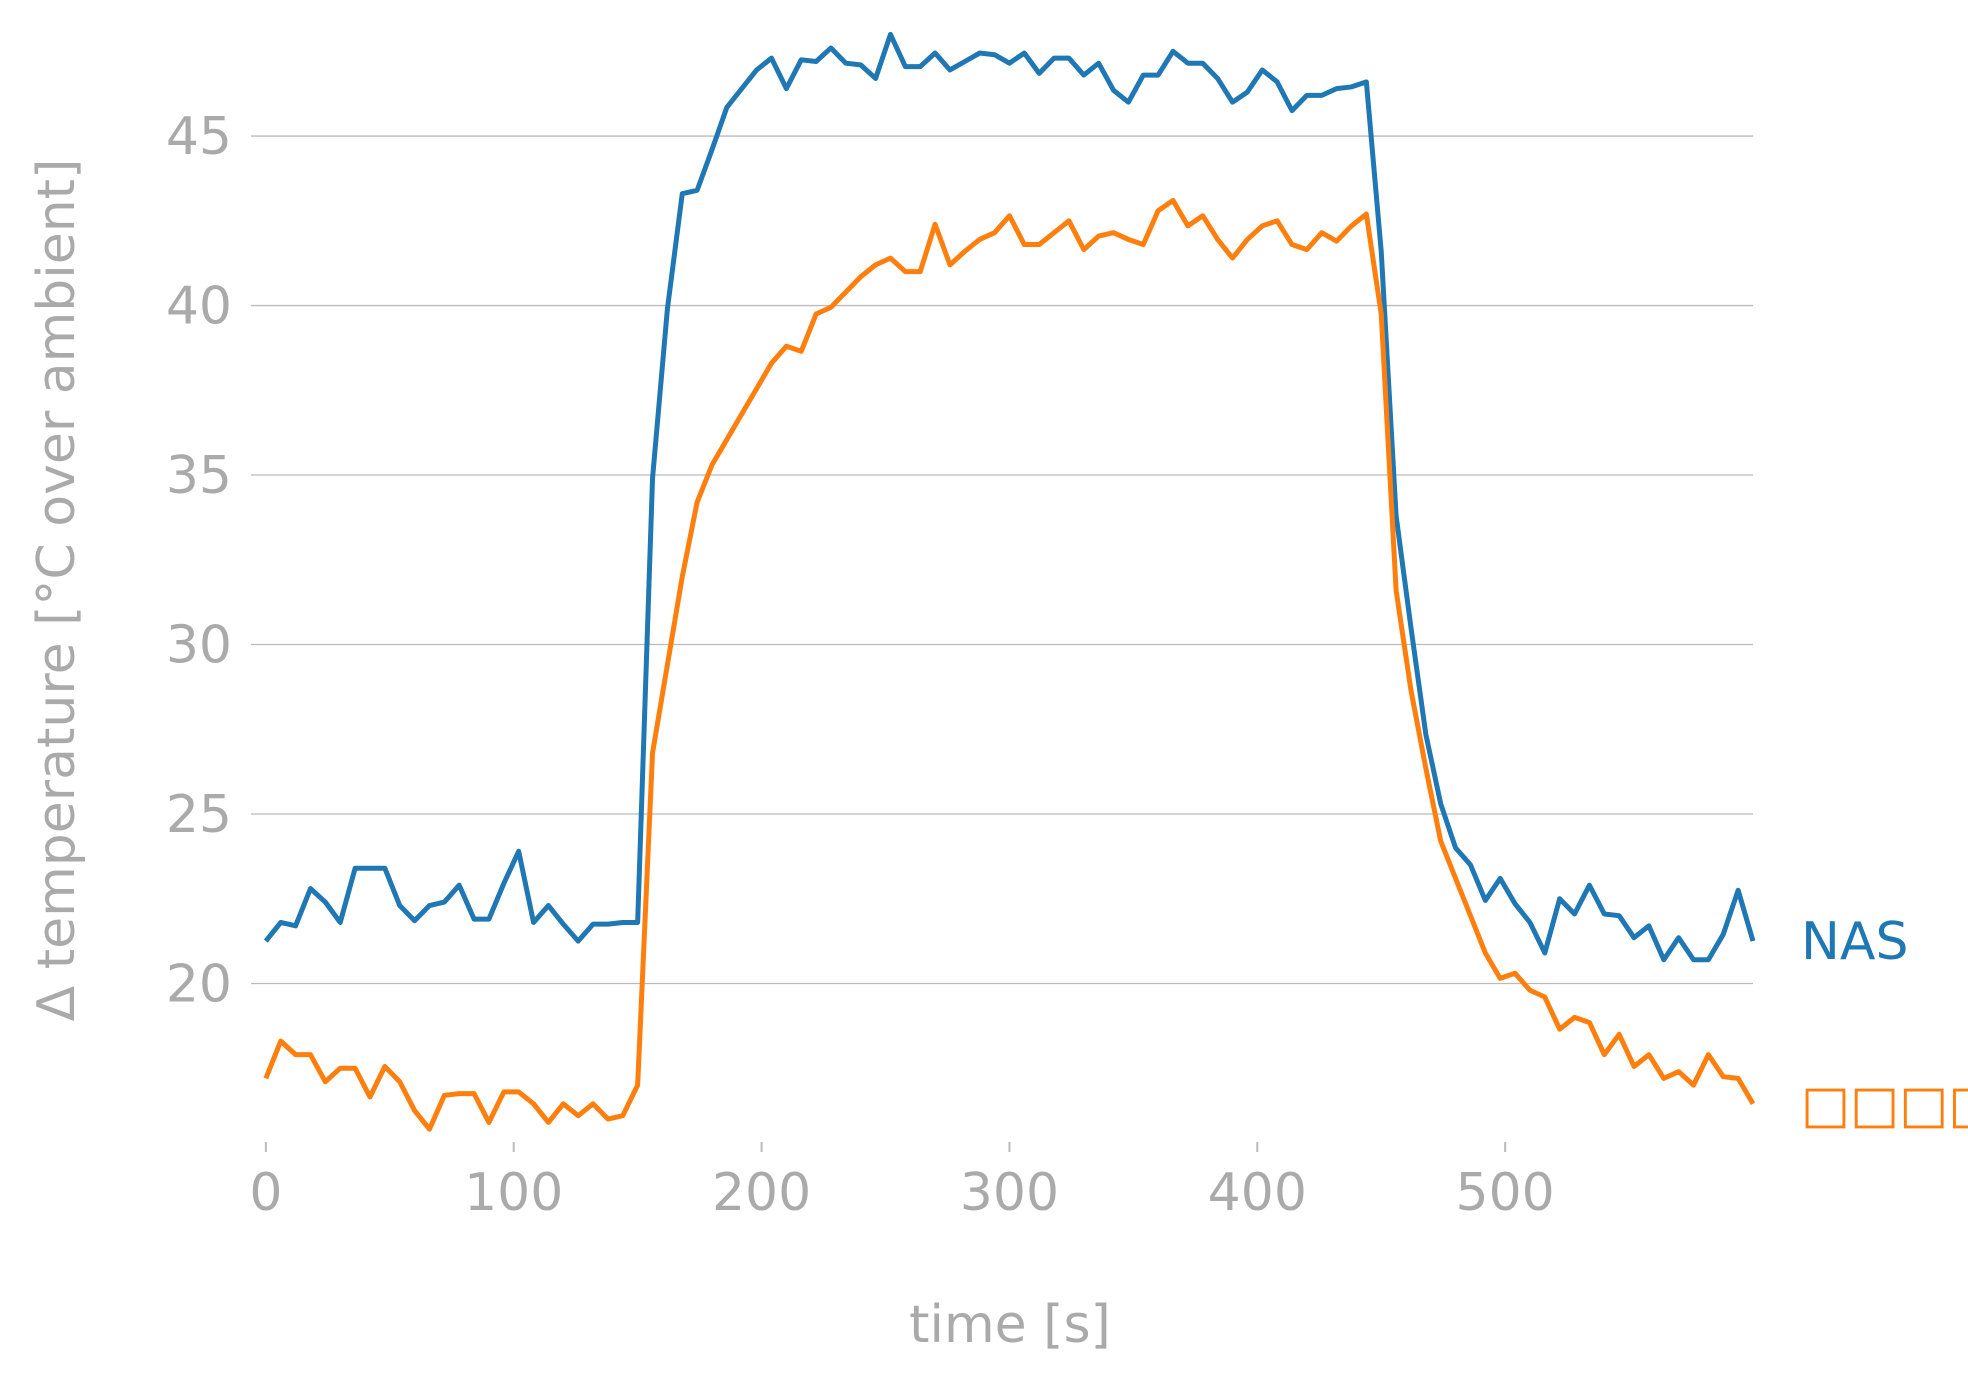 The height and width of the screenshot is (1386, 1968). Describe the element at coordinates (199, 815) in the screenshot. I see `y-tick-label: 25` at that location.